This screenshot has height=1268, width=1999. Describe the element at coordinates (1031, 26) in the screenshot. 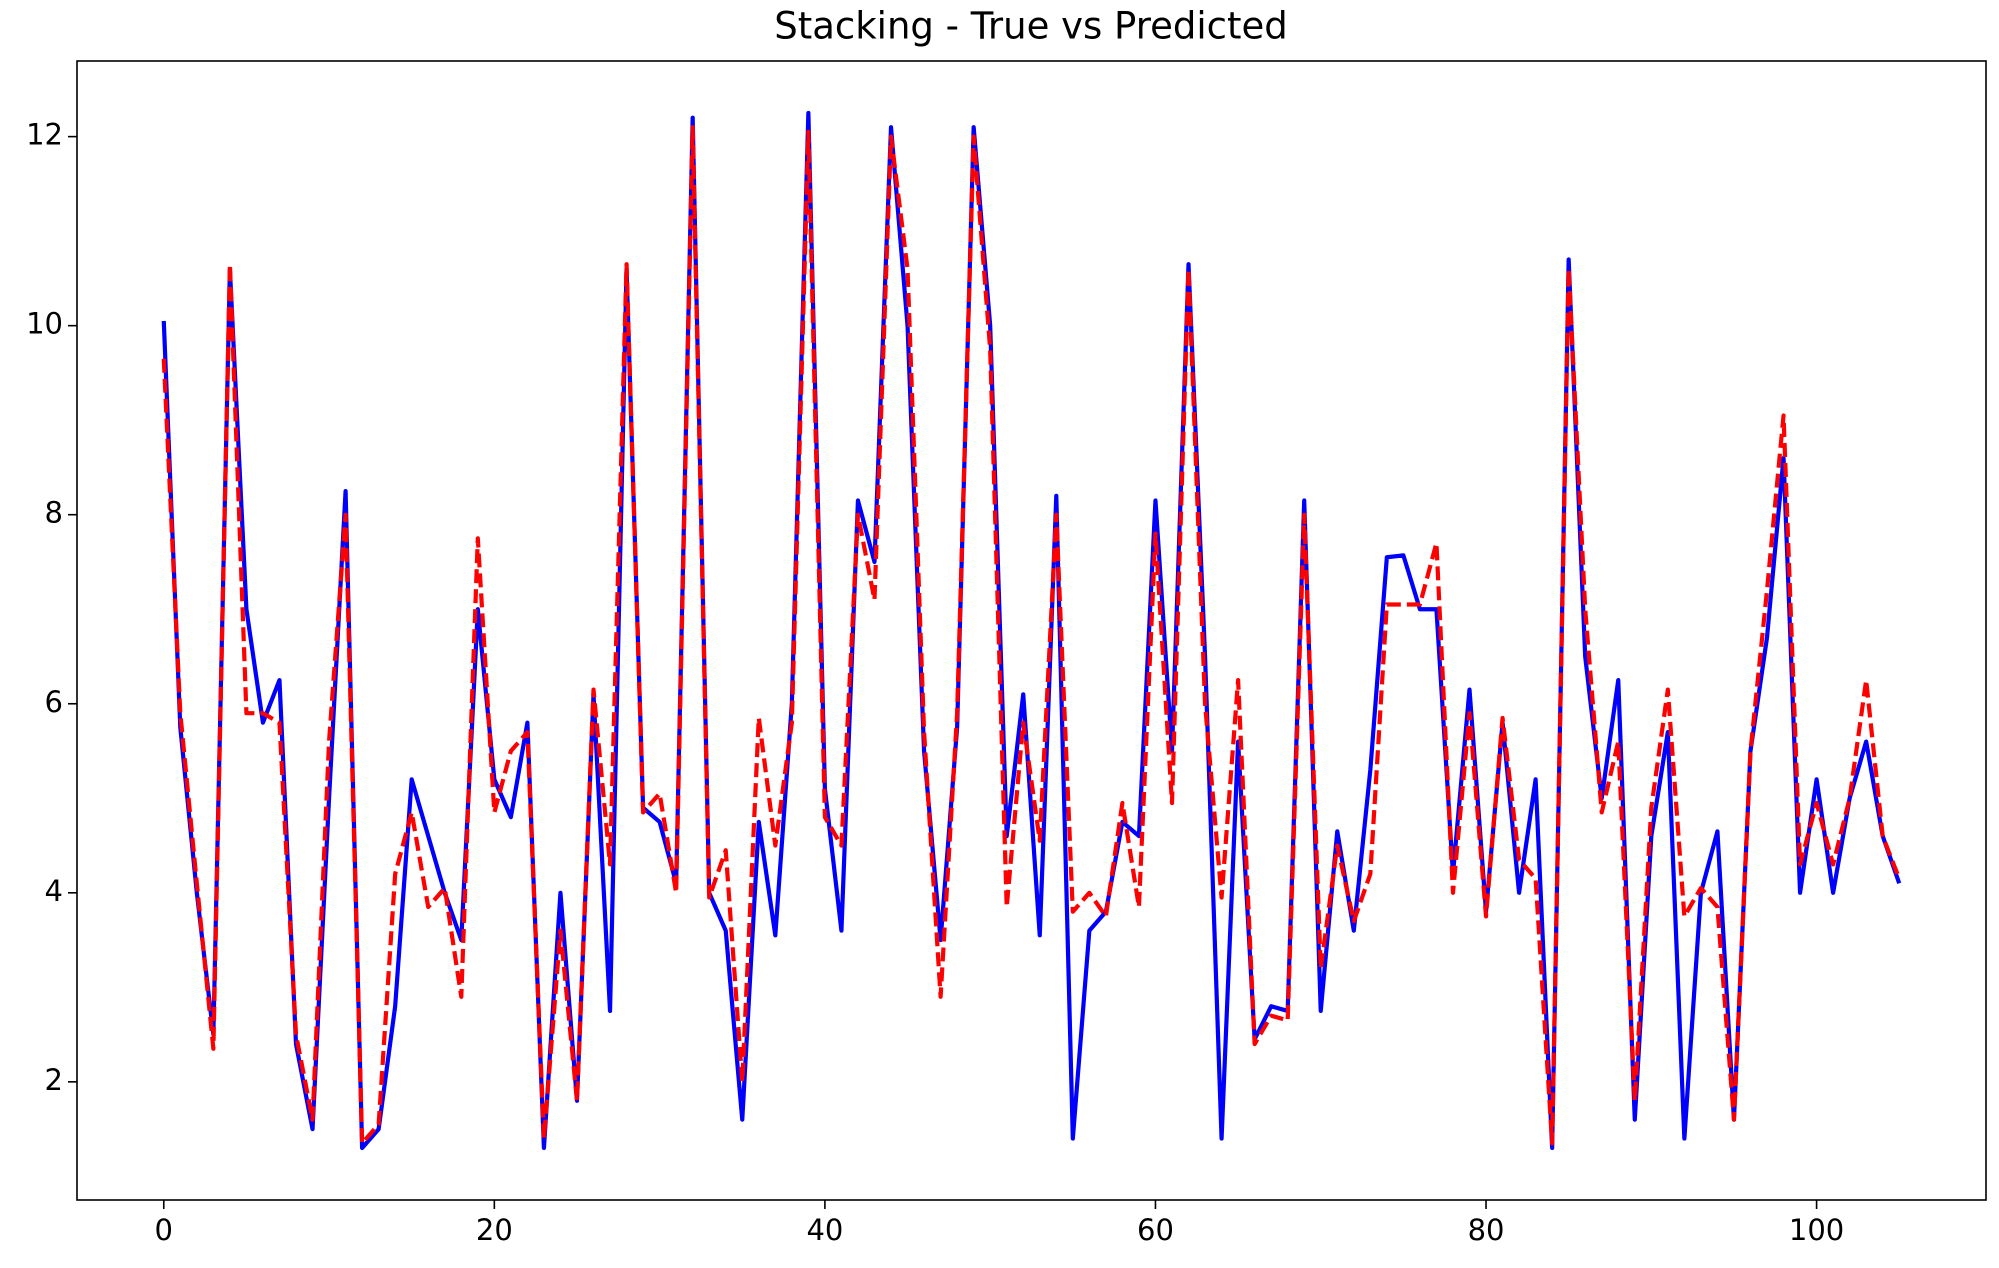

I see `chart-title: Stacking - True vs Predicted` at that location.